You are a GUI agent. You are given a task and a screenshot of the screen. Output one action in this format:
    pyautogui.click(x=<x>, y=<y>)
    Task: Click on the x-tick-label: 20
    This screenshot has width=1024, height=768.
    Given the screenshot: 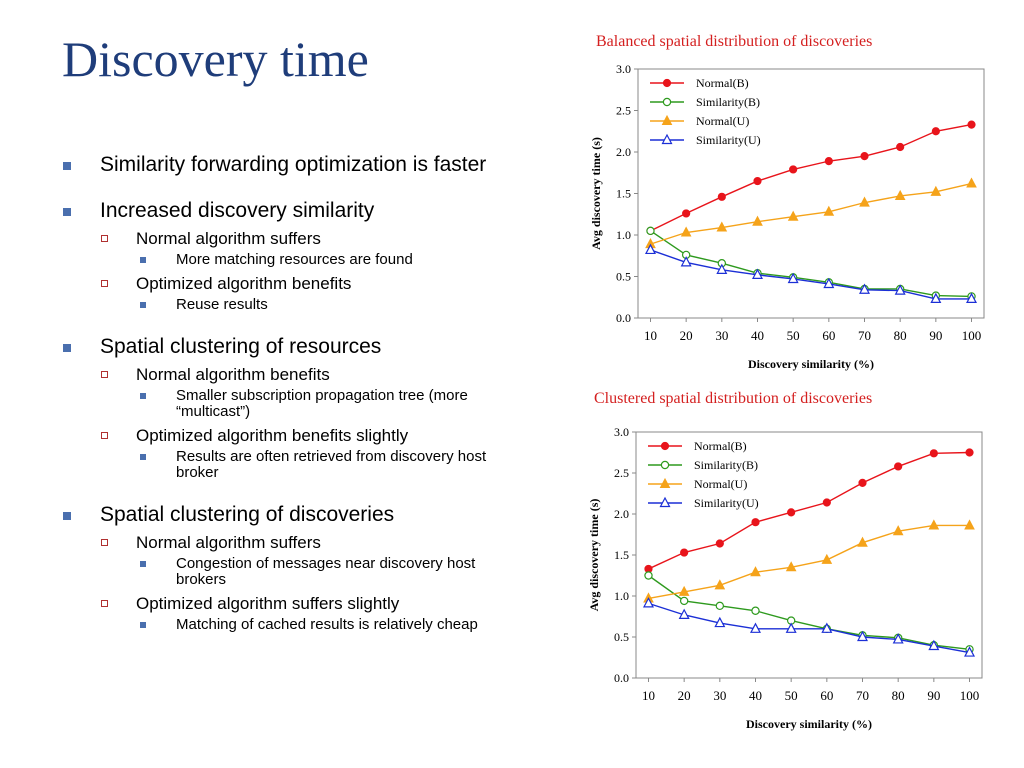 What is the action you would take?
    pyautogui.click(x=684, y=695)
    